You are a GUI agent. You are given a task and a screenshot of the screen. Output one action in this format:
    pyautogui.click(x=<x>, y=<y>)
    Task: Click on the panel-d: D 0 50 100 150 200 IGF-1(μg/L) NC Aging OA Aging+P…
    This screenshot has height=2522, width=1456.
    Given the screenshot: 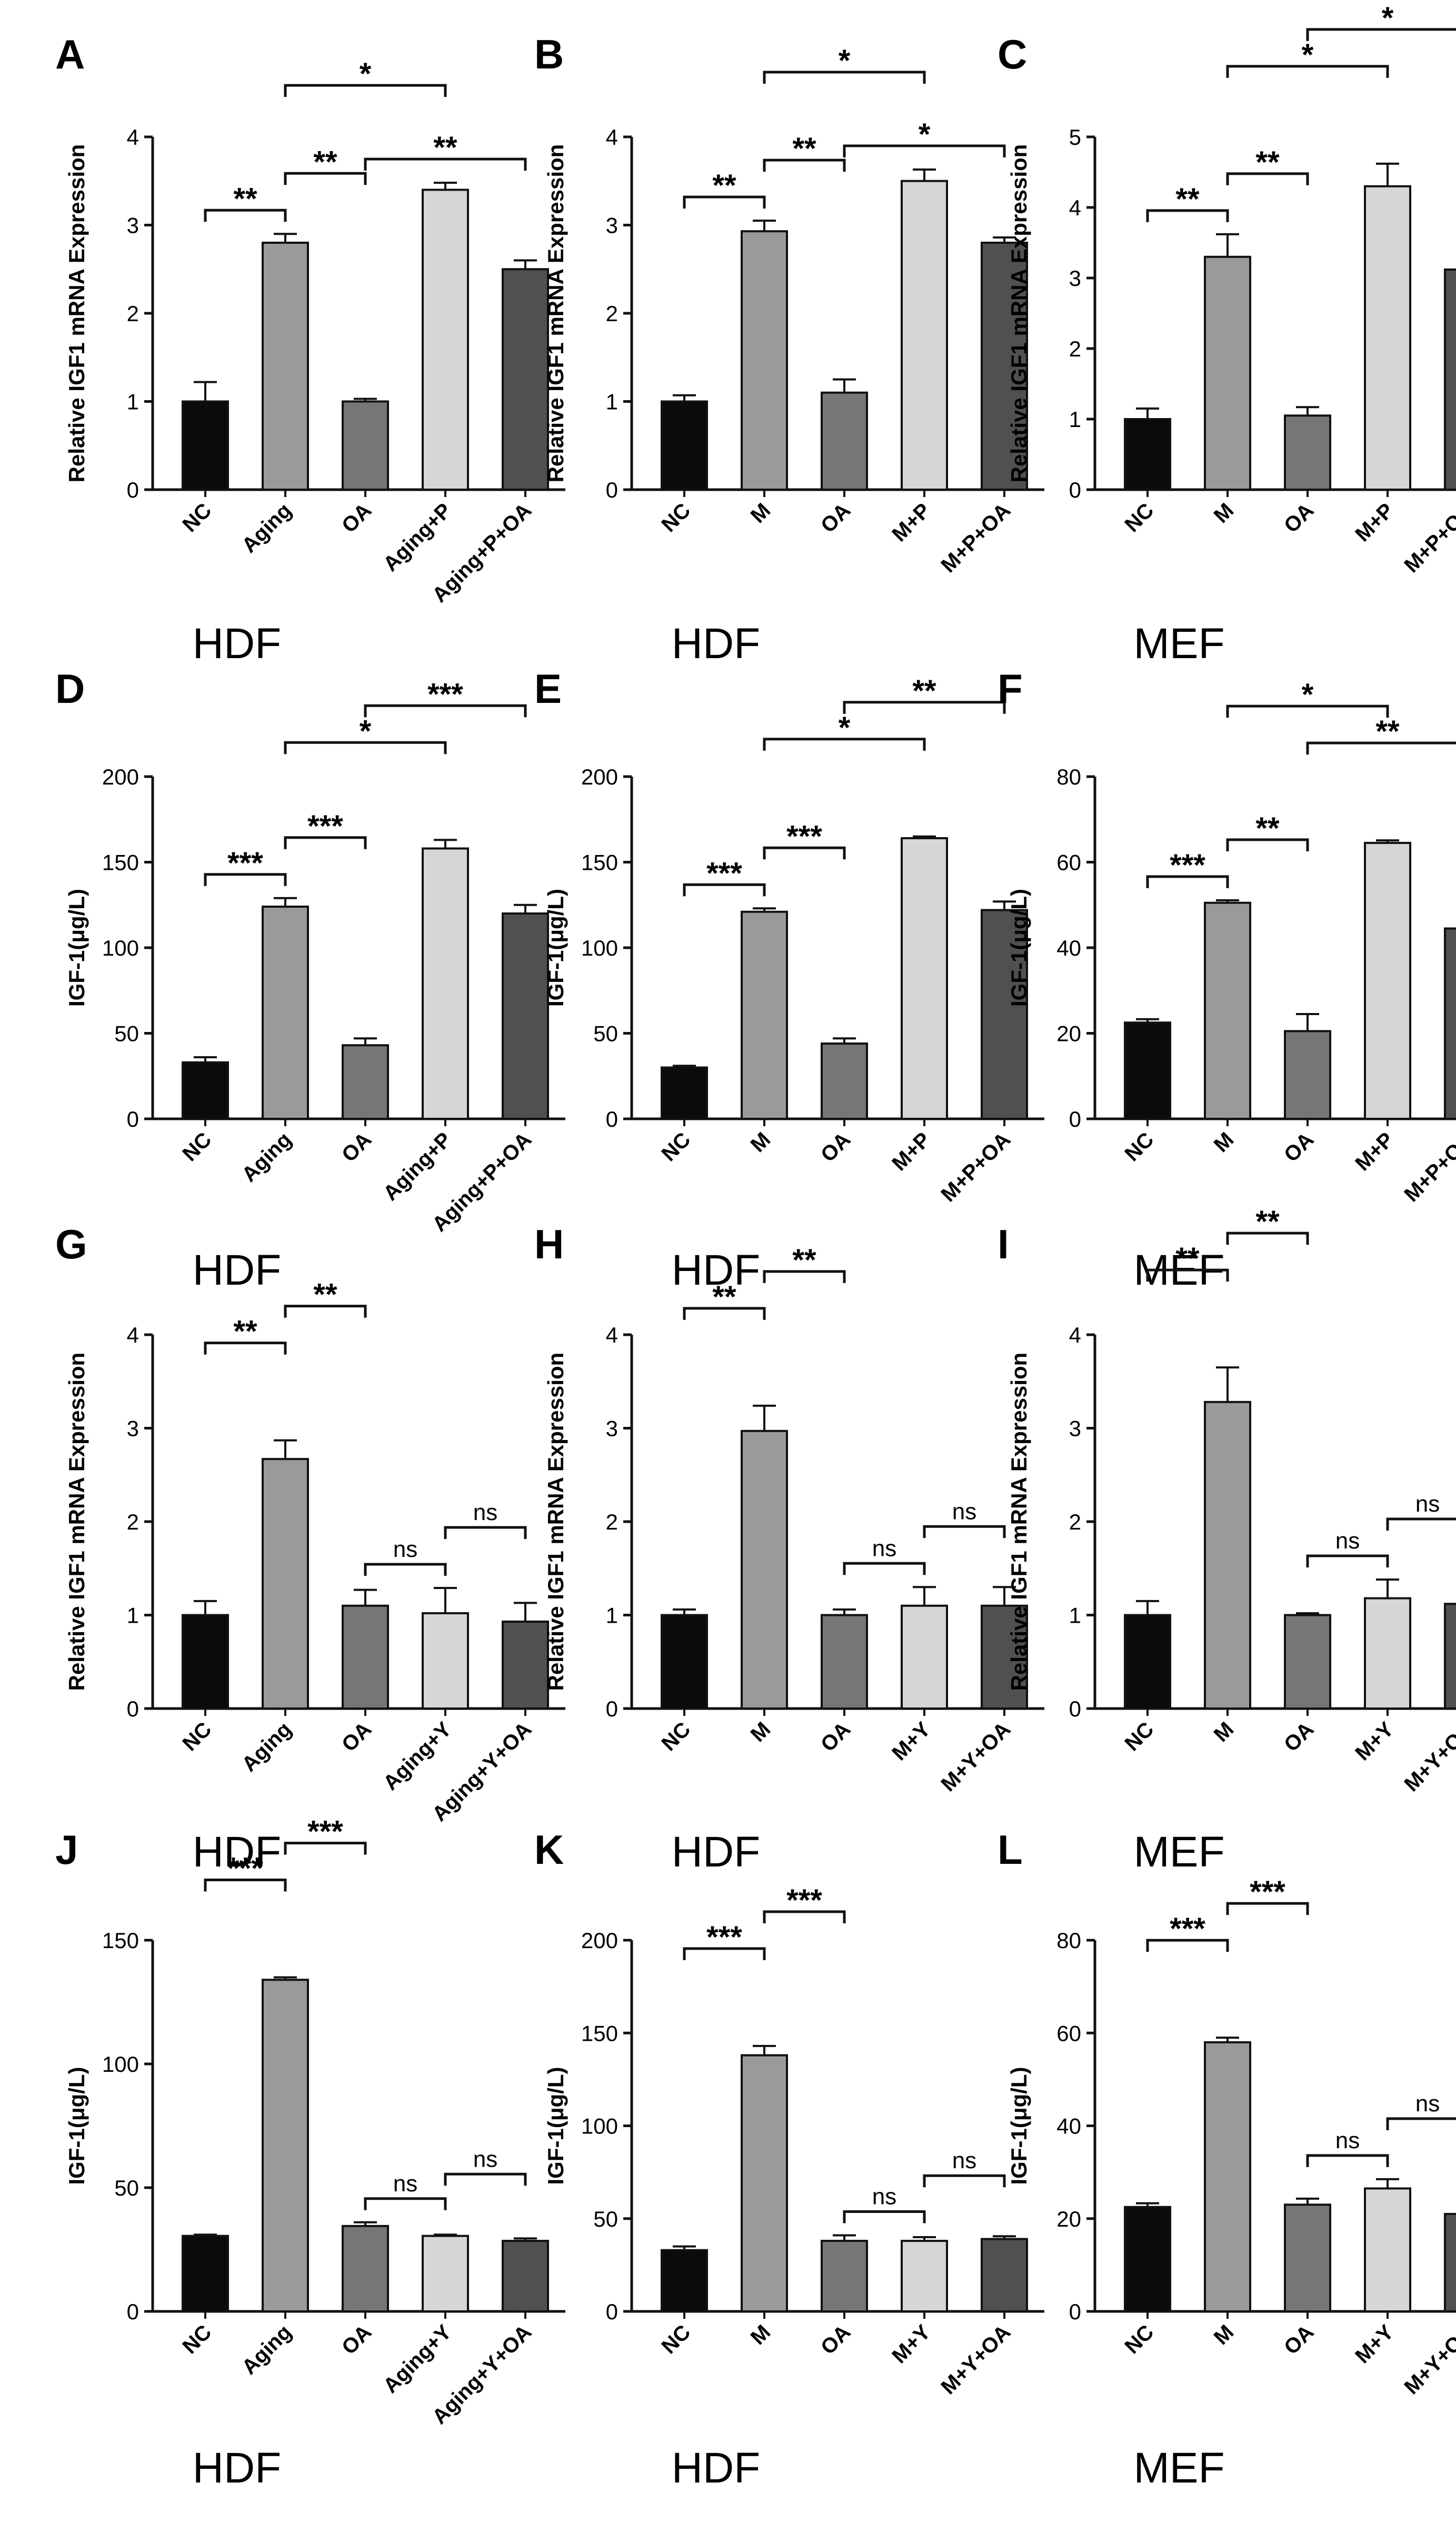 What is the action you would take?
    pyautogui.click(x=310, y=980)
    